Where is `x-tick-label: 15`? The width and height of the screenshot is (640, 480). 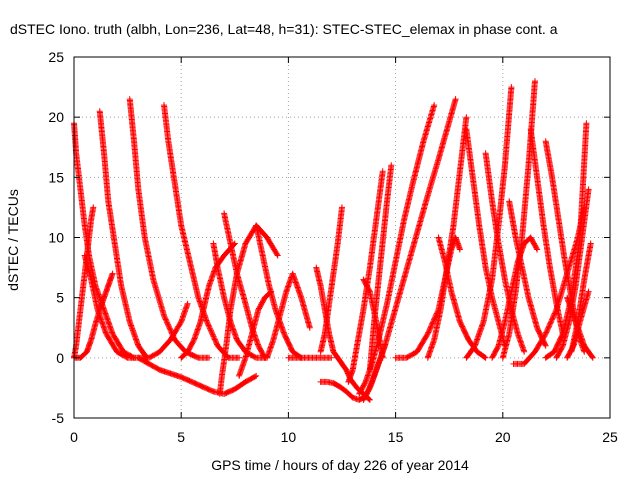
x-tick-label: 15 is located at coordinates (396, 437).